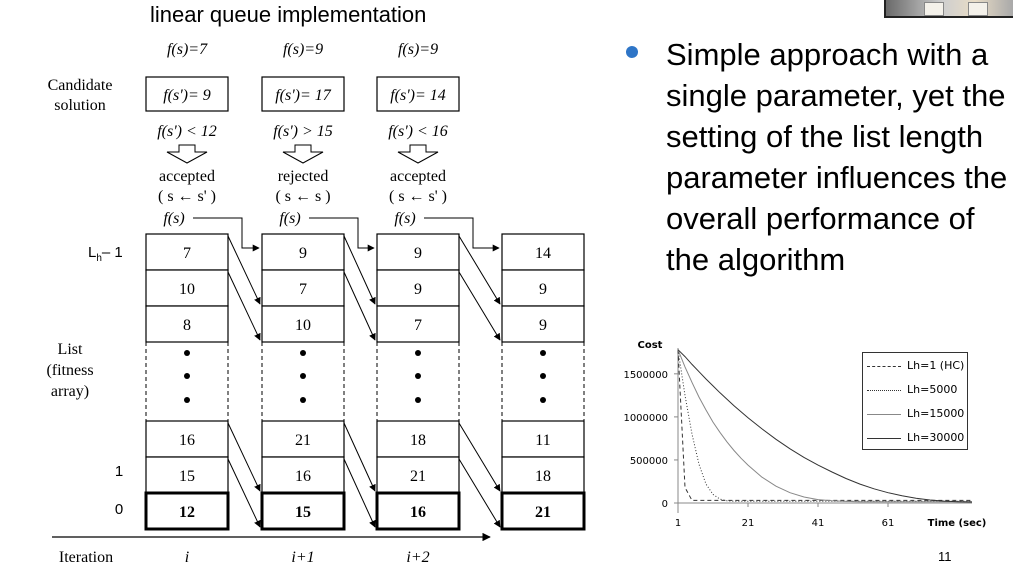  I want to click on list-cell-value: 7, so click(418, 325).